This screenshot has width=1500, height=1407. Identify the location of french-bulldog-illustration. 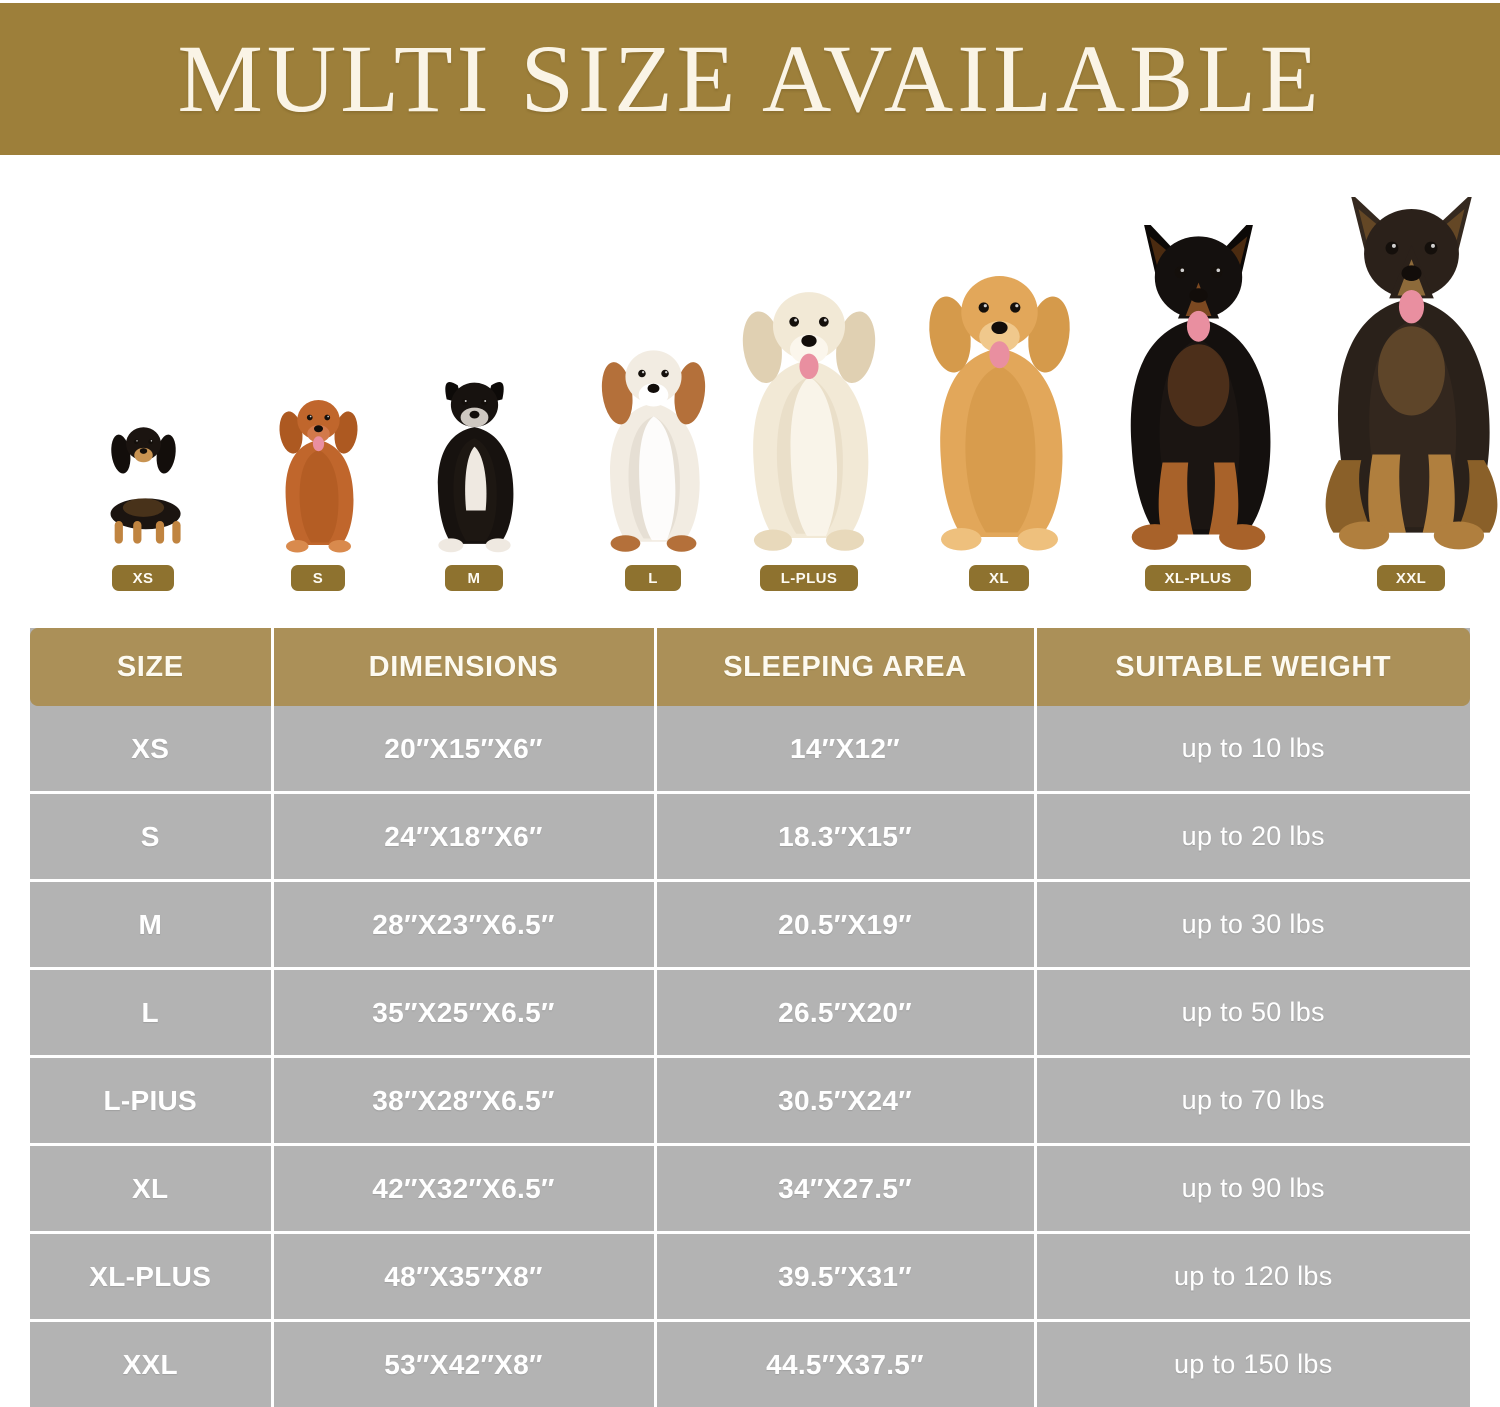
(474, 466).